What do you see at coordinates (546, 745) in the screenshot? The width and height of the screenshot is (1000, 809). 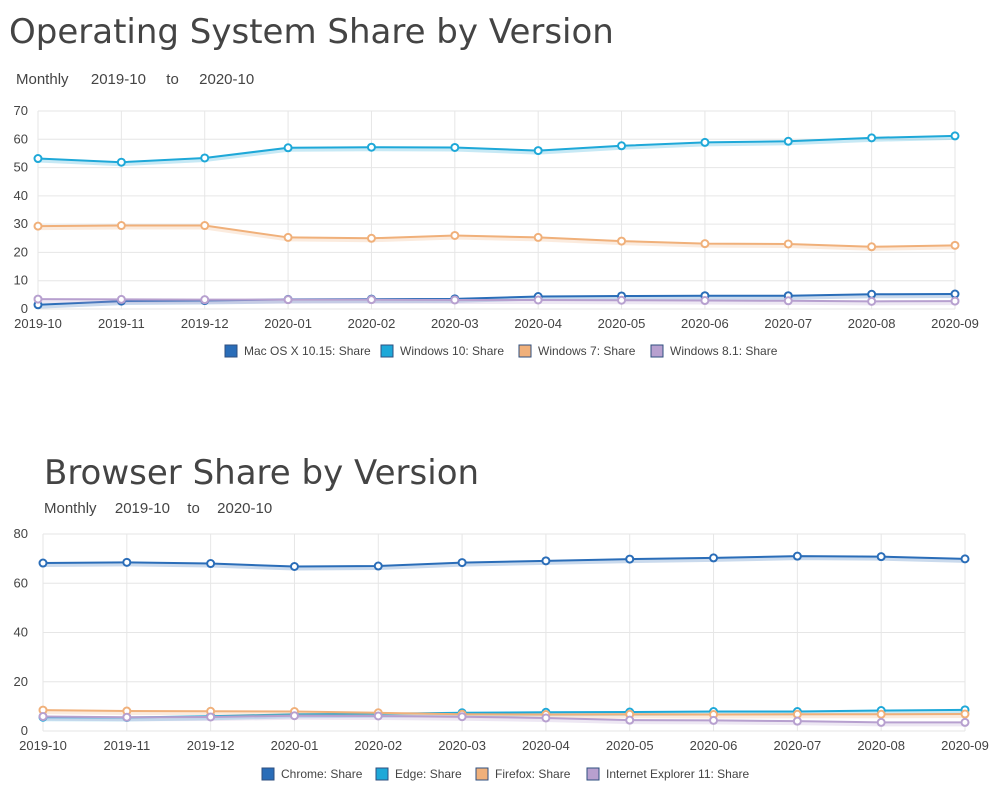 I see `browser-x-tick-label: 2020-04` at bounding box center [546, 745].